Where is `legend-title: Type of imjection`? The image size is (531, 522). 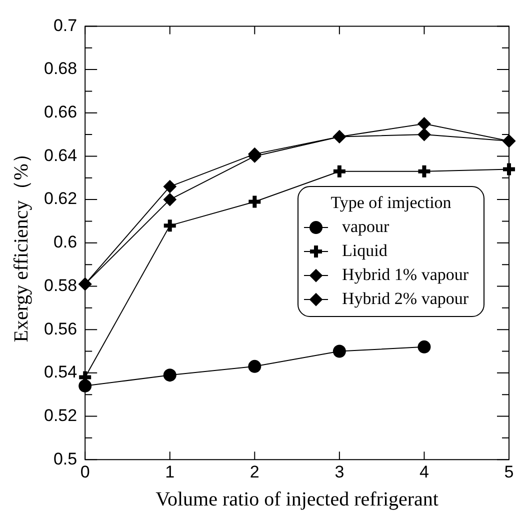
legend-title: Type of imjection is located at coordinates (391, 202).